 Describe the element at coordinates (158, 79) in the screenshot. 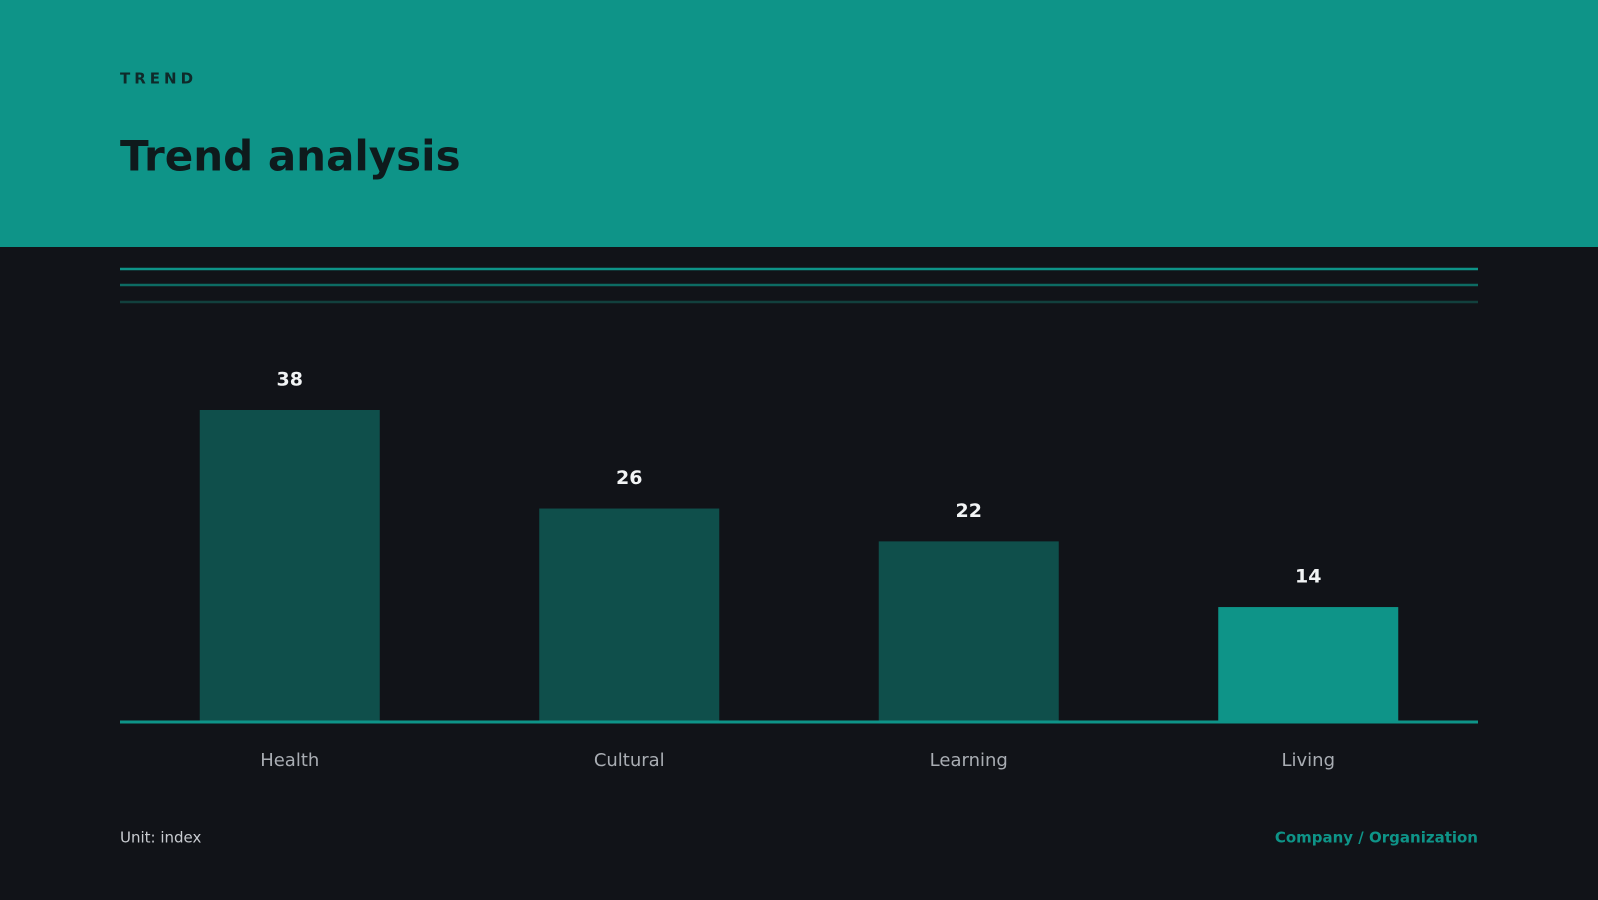

I see `eyebrow: TREND` at that location.